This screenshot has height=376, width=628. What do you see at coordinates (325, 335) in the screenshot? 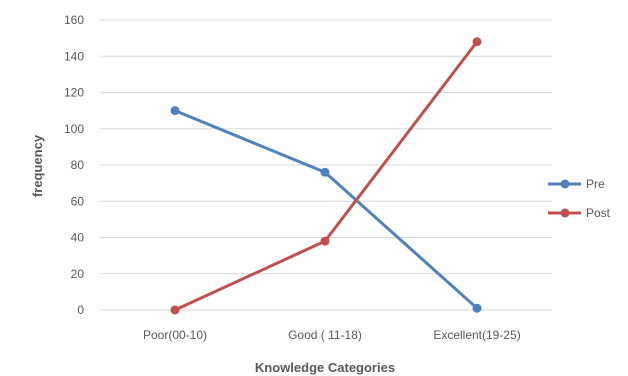
I see `x-tick-label: Good ( 11-18)` at bounding box center [325, 335].